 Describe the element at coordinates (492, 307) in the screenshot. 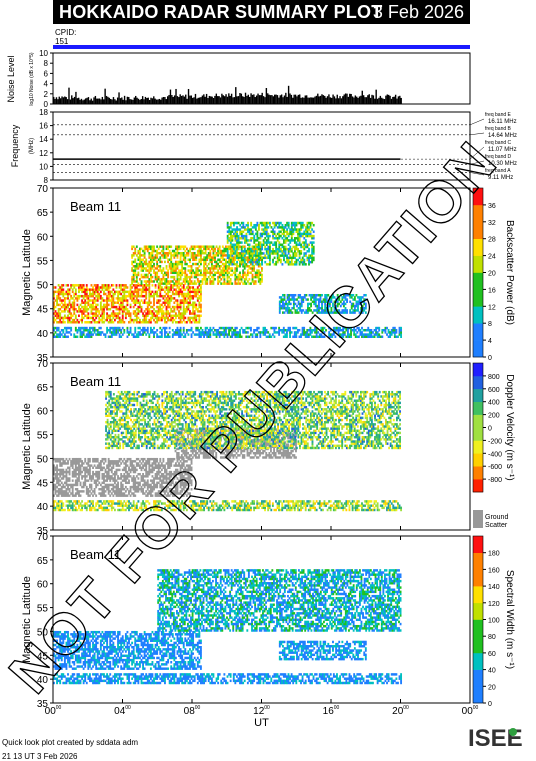

I see `colorbar-tick-label: 12` at that location.